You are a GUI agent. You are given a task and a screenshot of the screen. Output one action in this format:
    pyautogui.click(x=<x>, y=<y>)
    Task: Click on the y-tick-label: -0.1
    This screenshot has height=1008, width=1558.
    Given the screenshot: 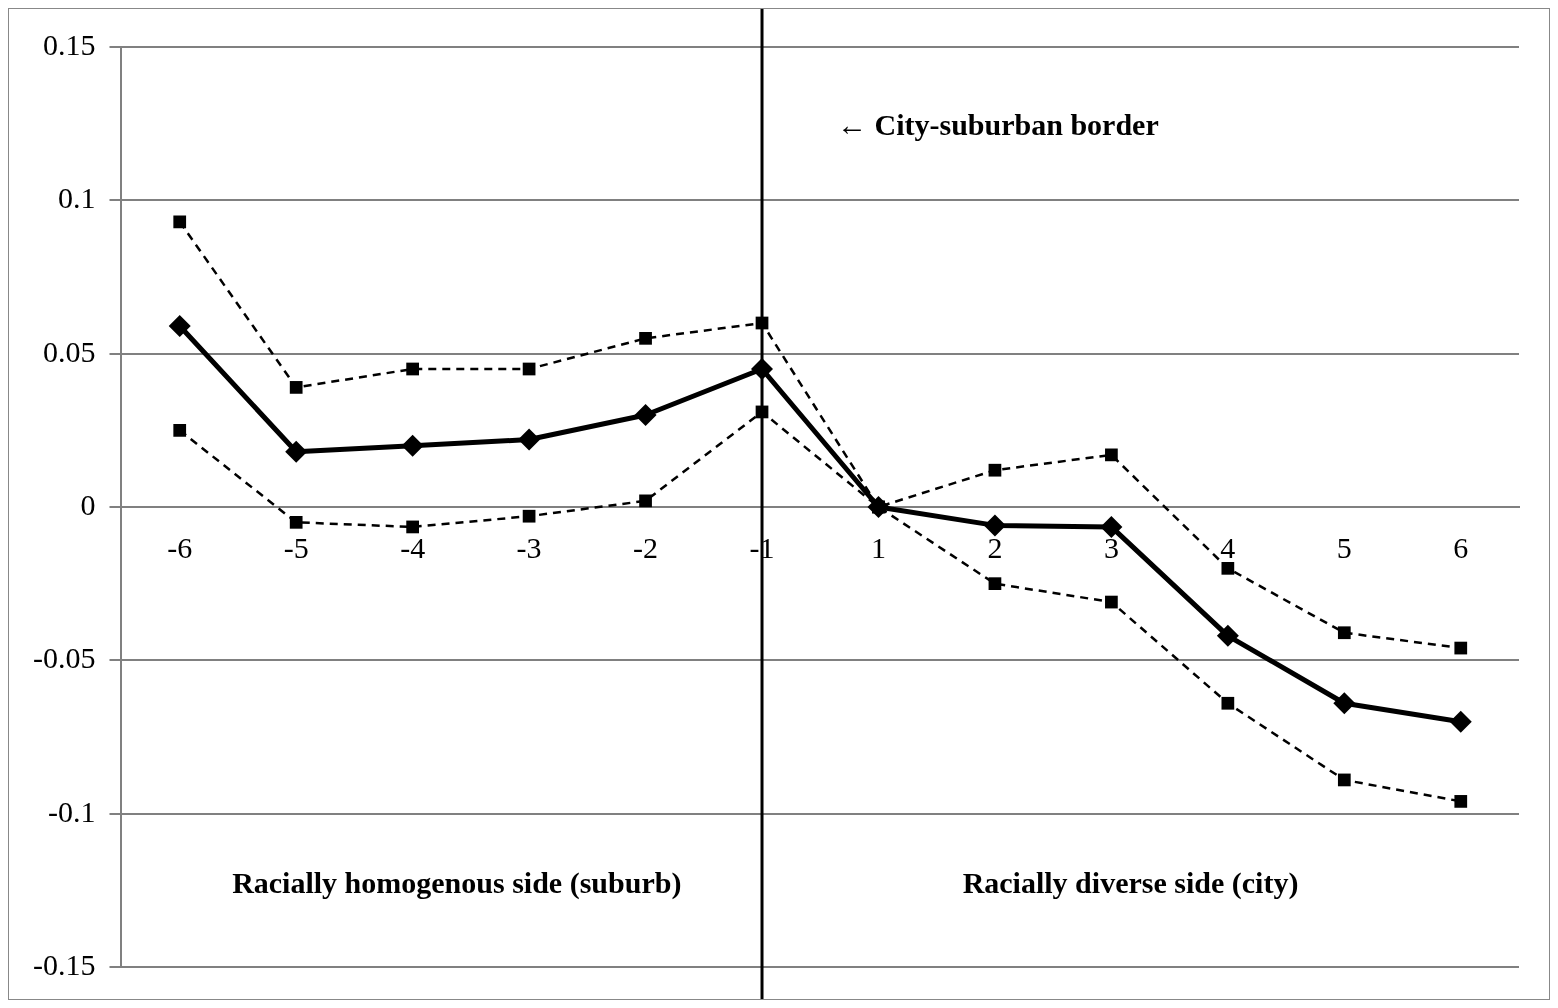 What is the action you would take?
    pyautogui.click(x=71, y=811)
    